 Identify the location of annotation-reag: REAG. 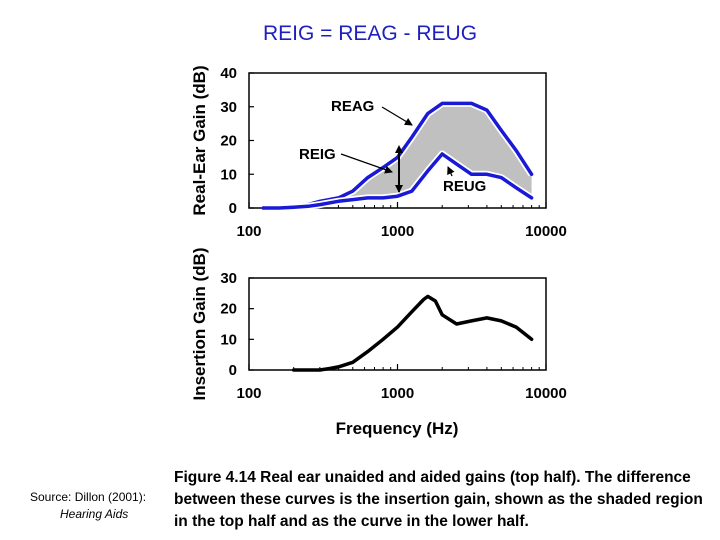
(352, 106).